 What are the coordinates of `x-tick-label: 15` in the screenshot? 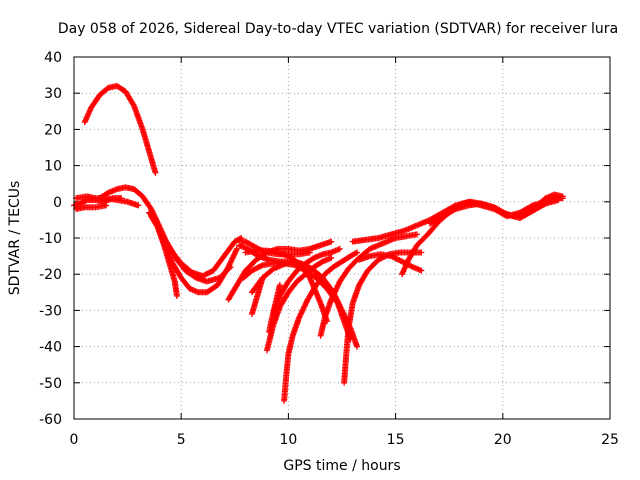 It's located at (396, 440).